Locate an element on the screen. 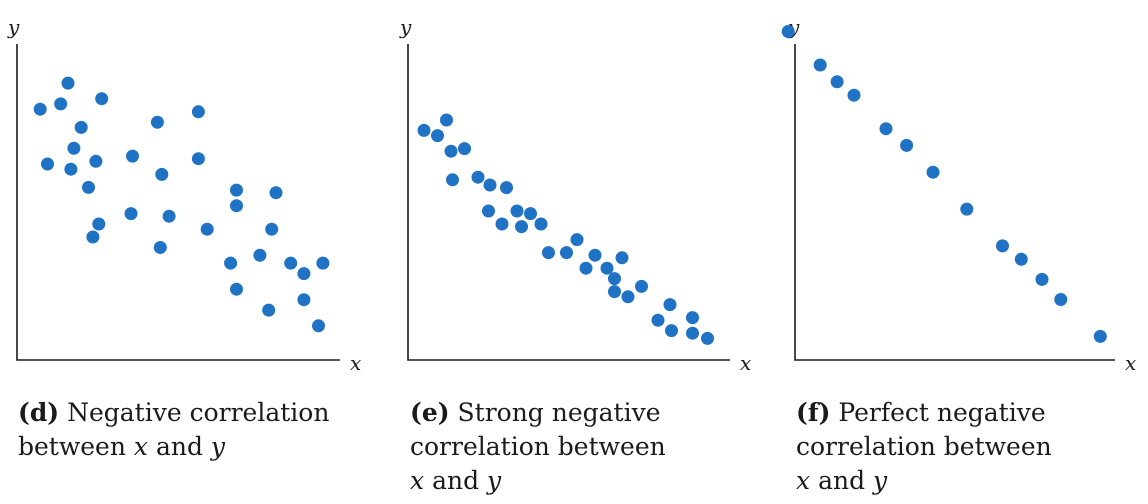 This screenshot has height=504, width=1148. caption-letter: (d) is located at coordinates (39, 412).